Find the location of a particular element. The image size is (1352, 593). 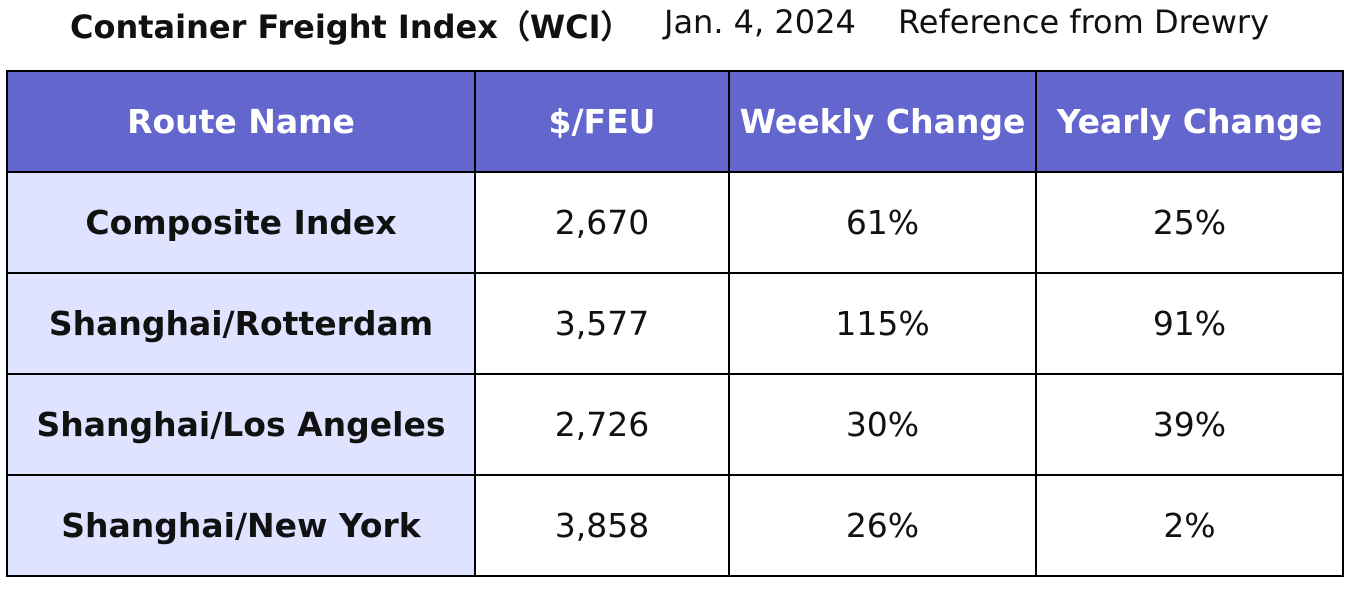

column-header-weekly-change: Weekly Change is located at coordinates (882, 121).